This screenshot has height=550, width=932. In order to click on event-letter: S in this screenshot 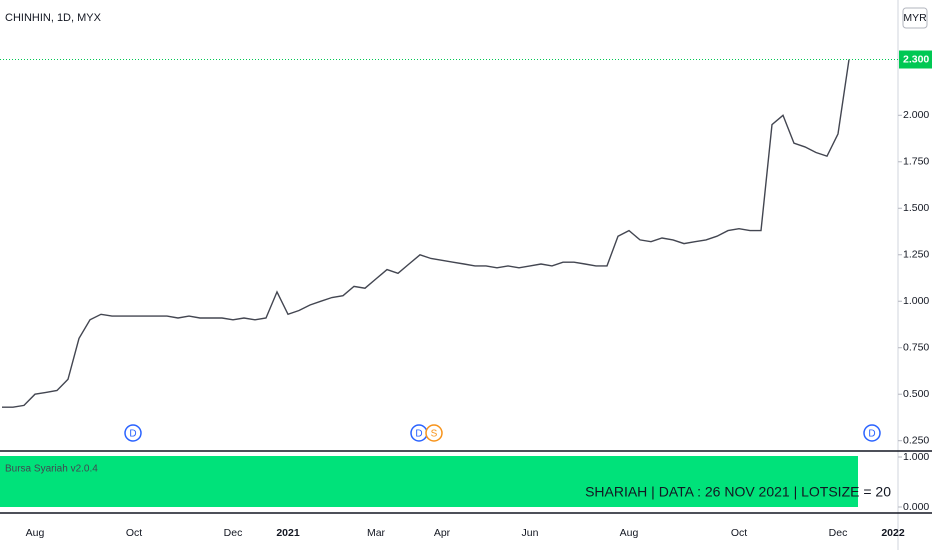, I will do `click(434, 434)`.